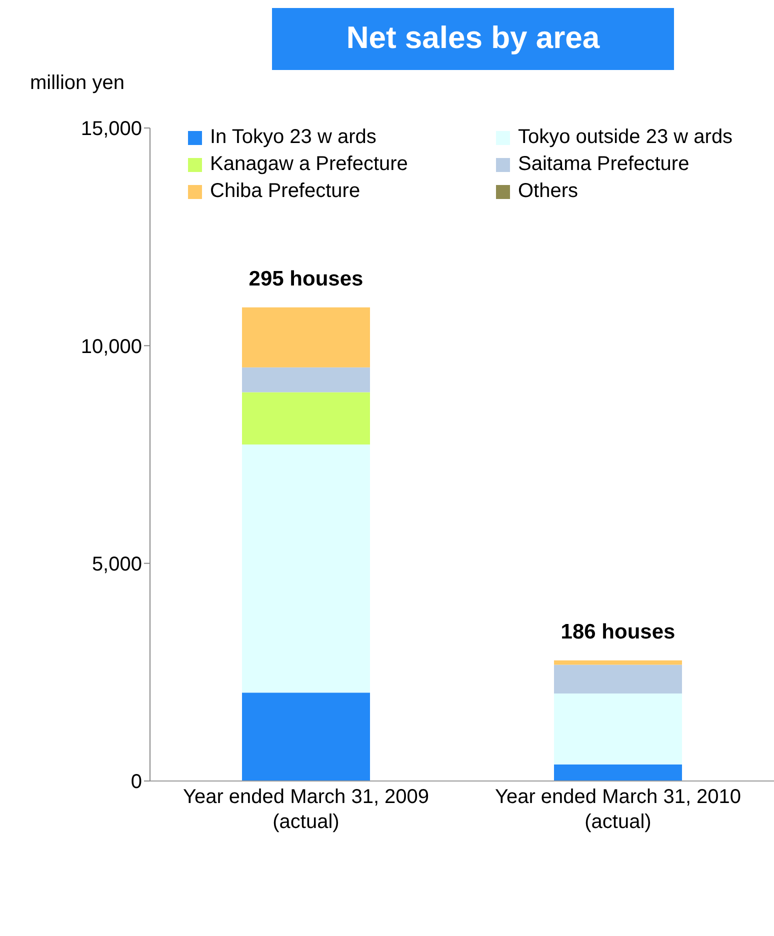 This screenshot has height=936, width=774. What do you see at coordinates (625, 137) in the screenshot?
I see `legend-label: Tokyo outside 23 w ards` at bounding box center [625, 137].